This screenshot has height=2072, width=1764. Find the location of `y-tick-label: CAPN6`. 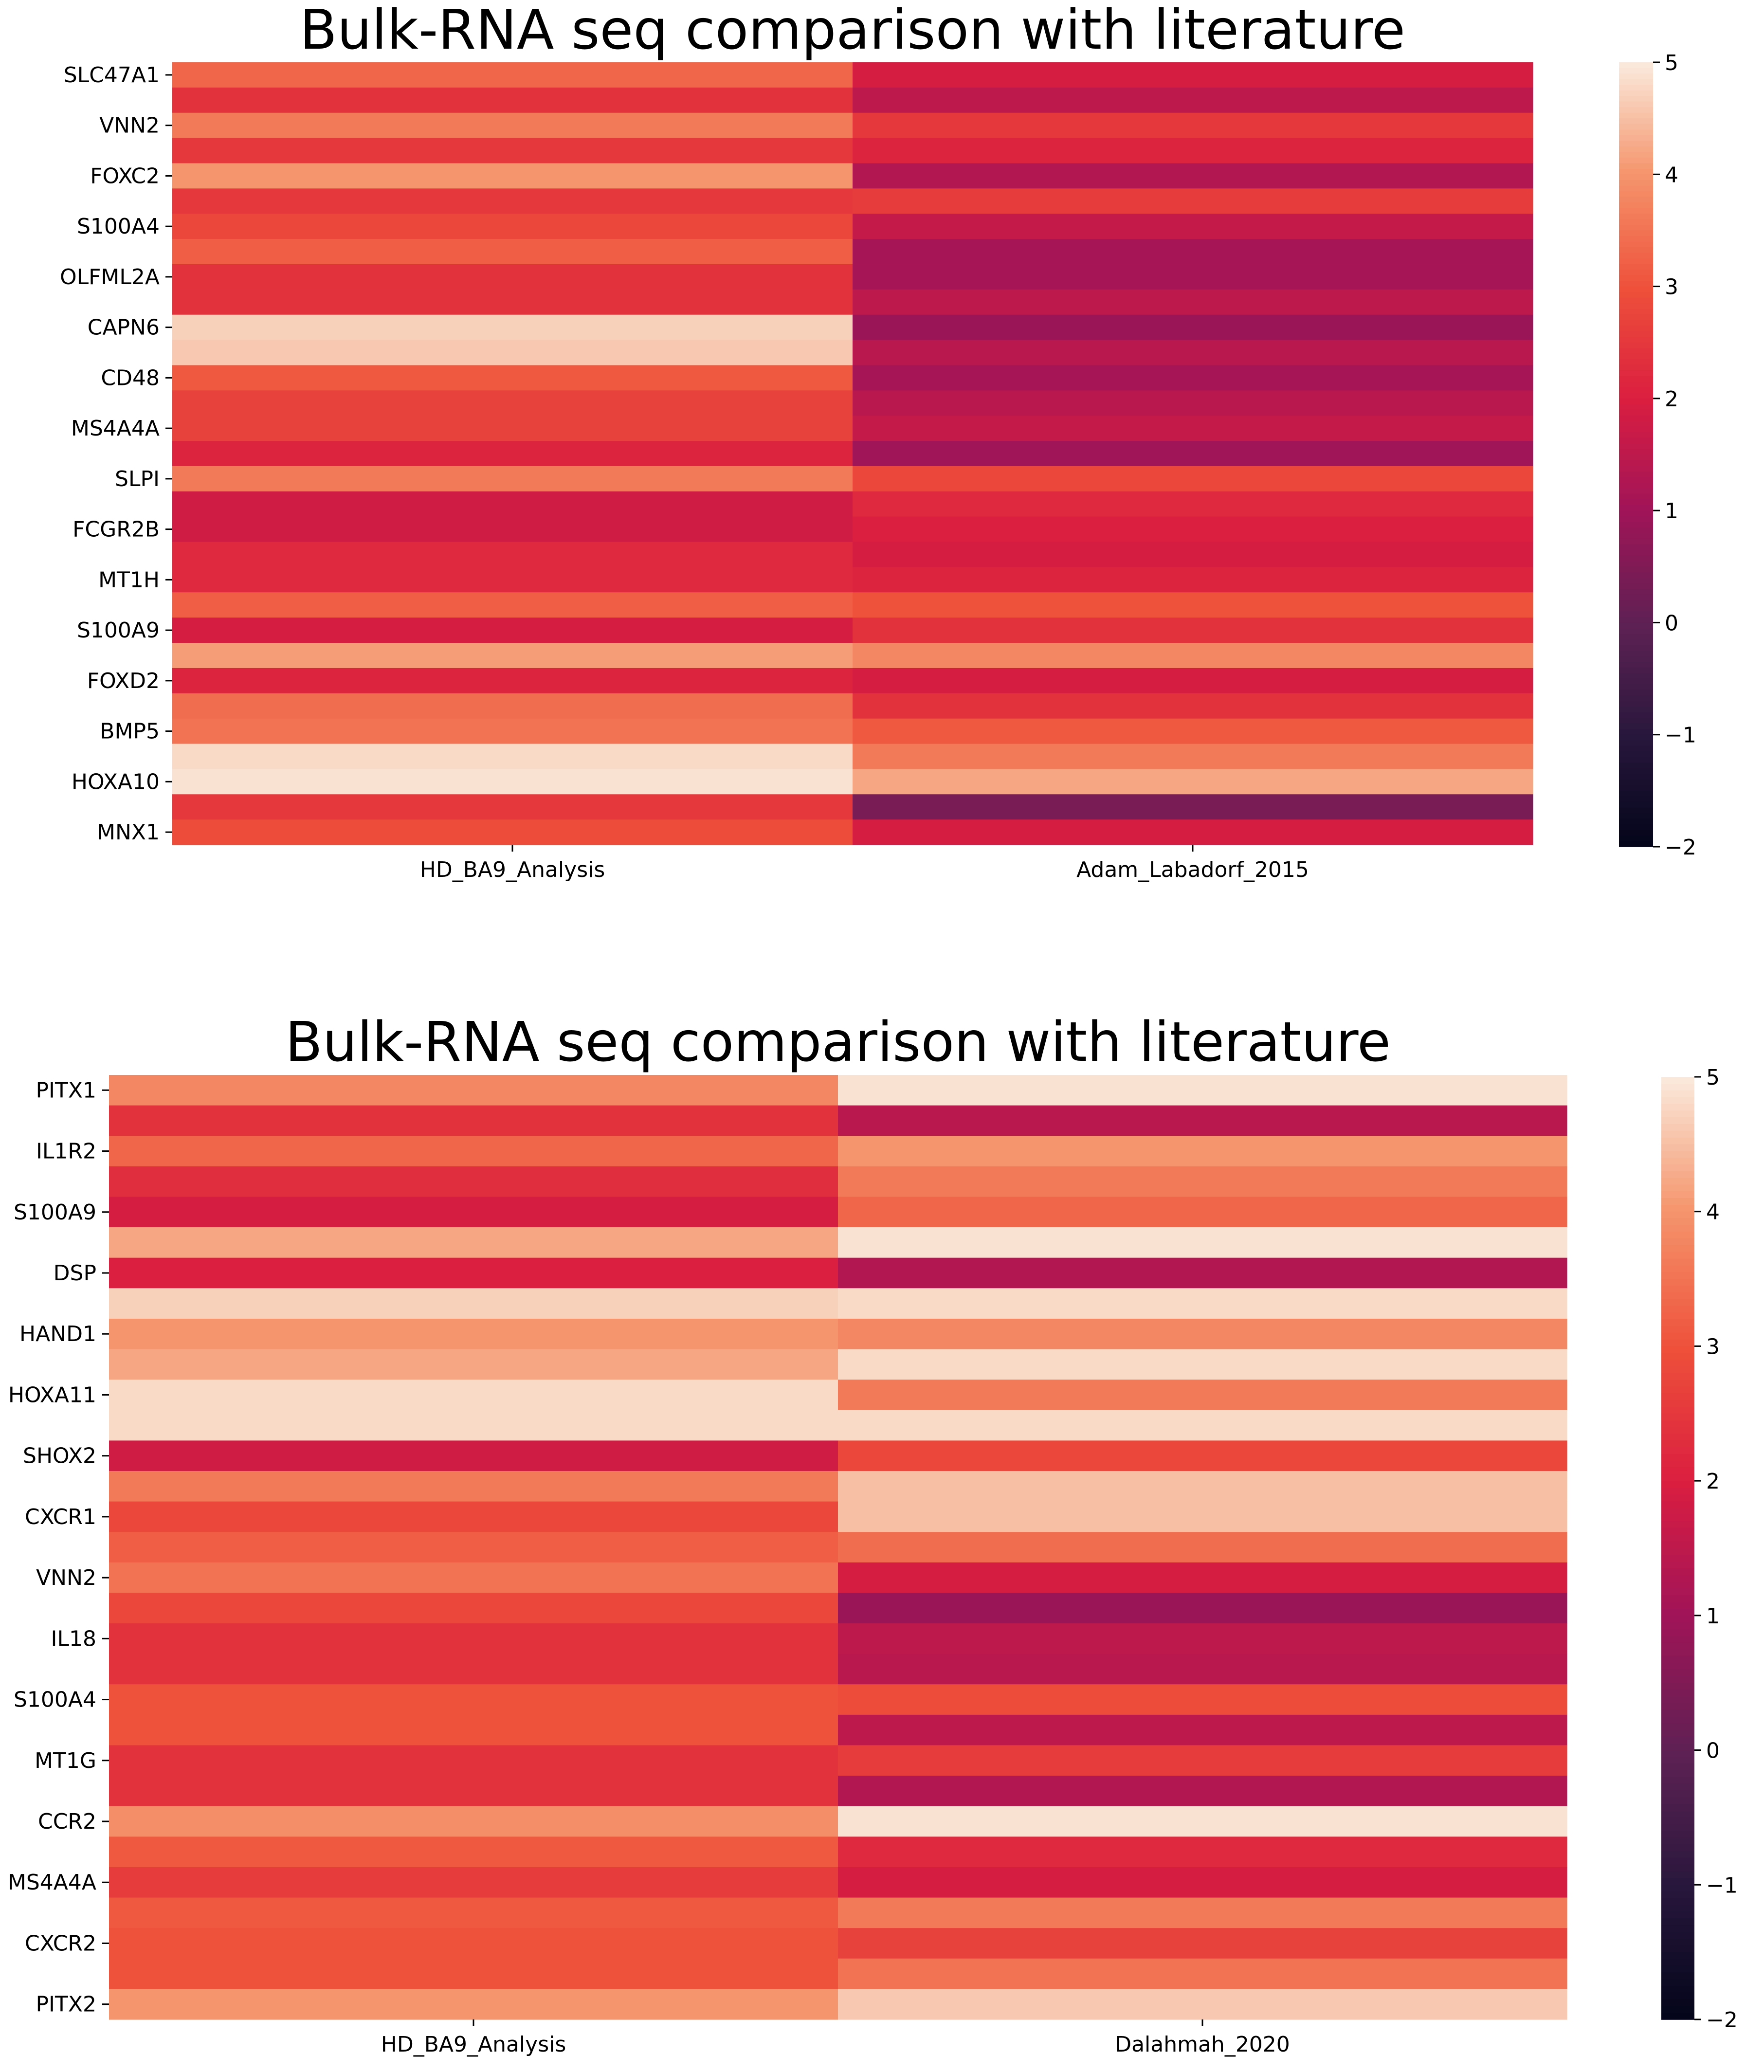

y-tick-label: CAPN6 is located at coordinates (124, 327).